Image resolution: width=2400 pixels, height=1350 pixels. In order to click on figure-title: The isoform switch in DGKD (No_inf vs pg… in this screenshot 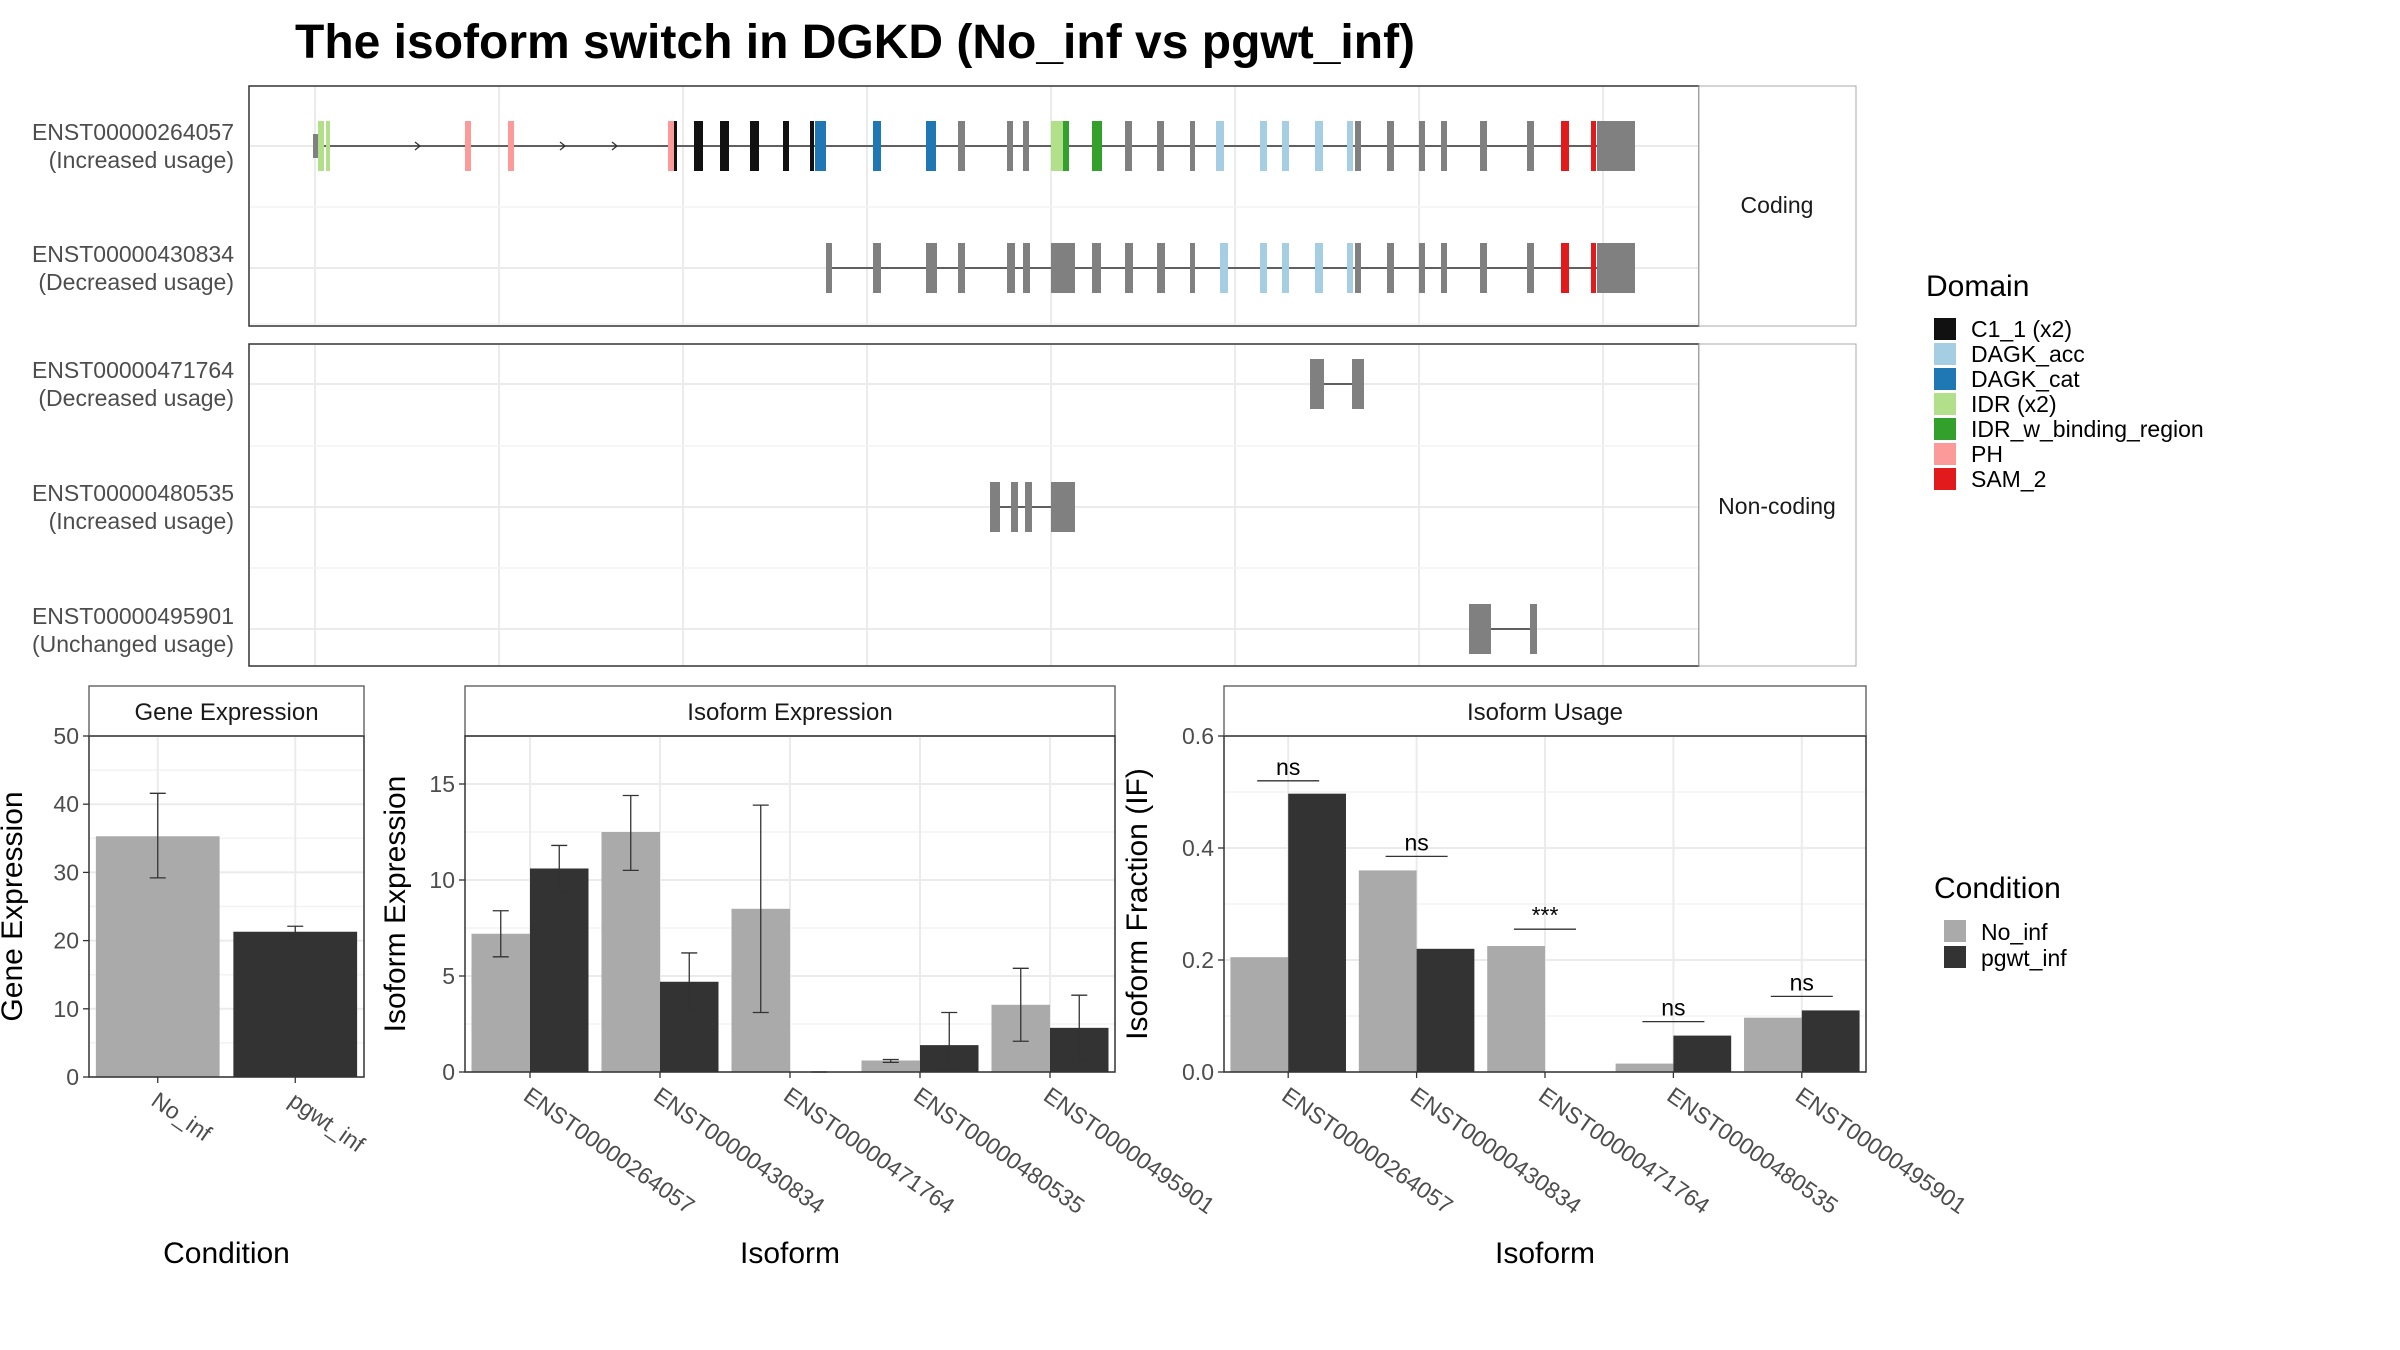, I will do `click(855, 42)`.